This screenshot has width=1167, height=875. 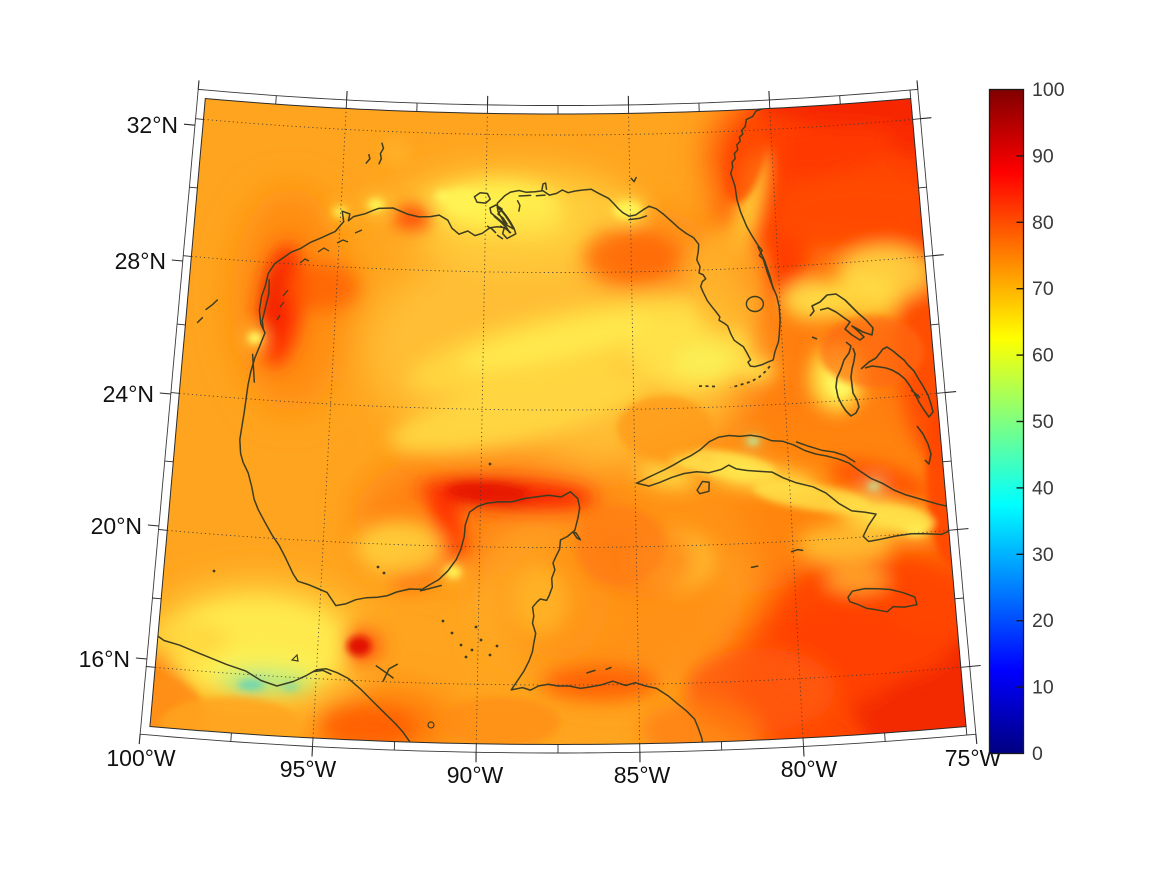 I want to click on svg-text: 85°W, so click(x=642, y=775).